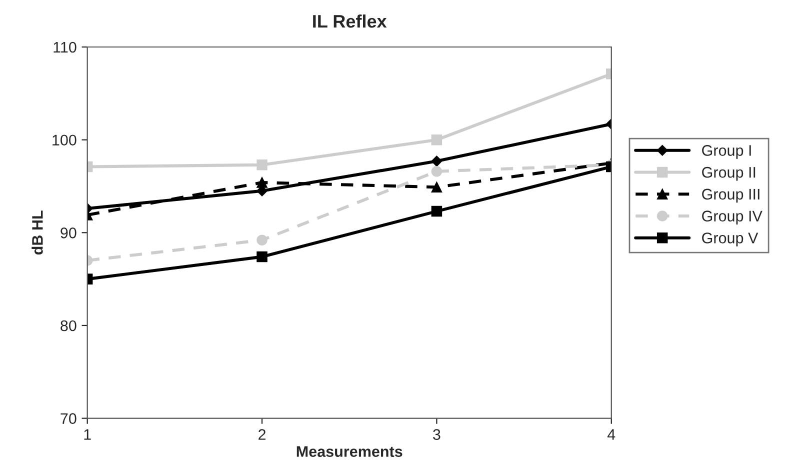  Describe the element at coordinates (262, 434) in the screenshot. I see `x-tick-label: 2` at that location.